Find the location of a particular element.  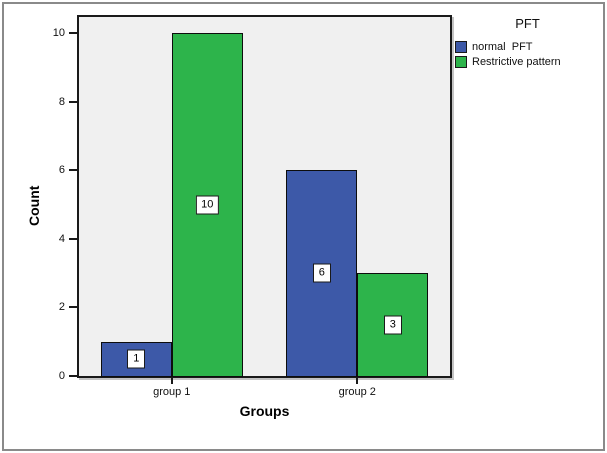

legend-item-label: Restrictive pattern is located at coordinates (516, 62).